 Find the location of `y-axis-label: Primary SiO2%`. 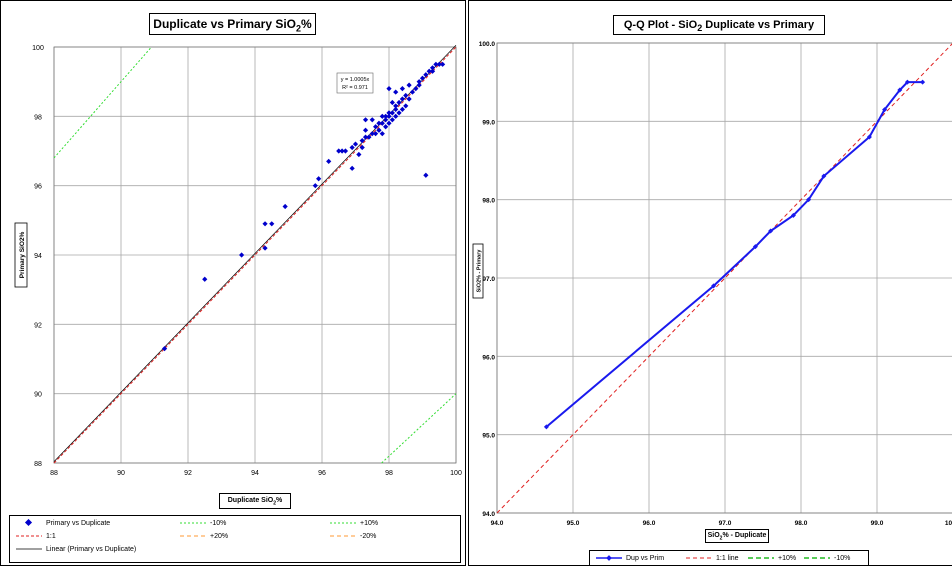

y-axis-label: Primary SiO2% is located at coordinates (21, 255).